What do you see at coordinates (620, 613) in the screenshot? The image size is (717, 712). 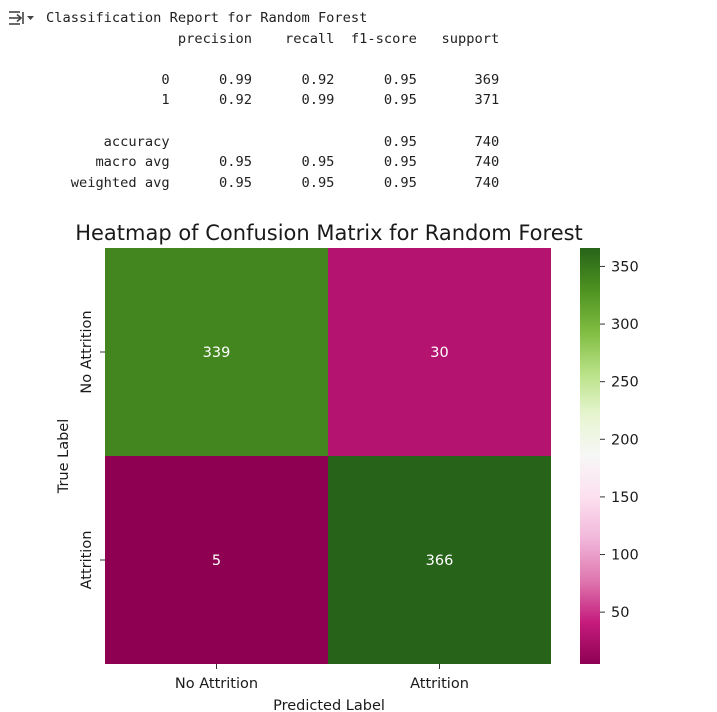 I see `colorbar-tick-label: 50` at bounding box center [620, 613].